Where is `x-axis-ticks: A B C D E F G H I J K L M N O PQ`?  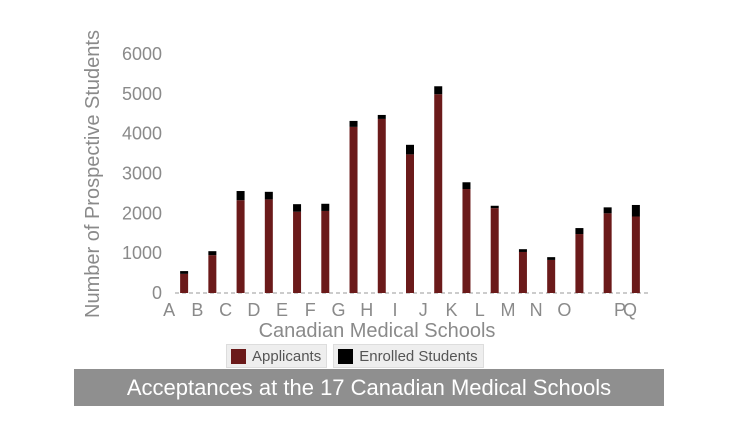
x-axis-ticks: A B C D E F G H I J K L M N O PQ is located at coordinates (400, 310).